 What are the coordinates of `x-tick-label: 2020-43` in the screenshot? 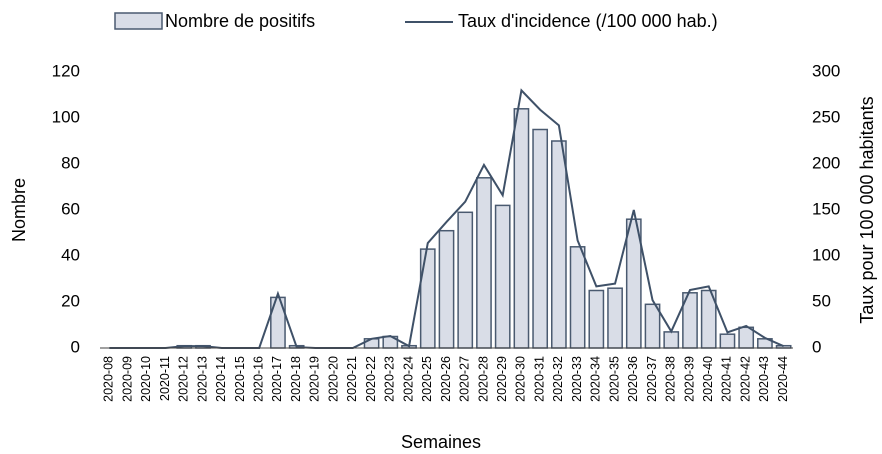 It's located at (764, 379).